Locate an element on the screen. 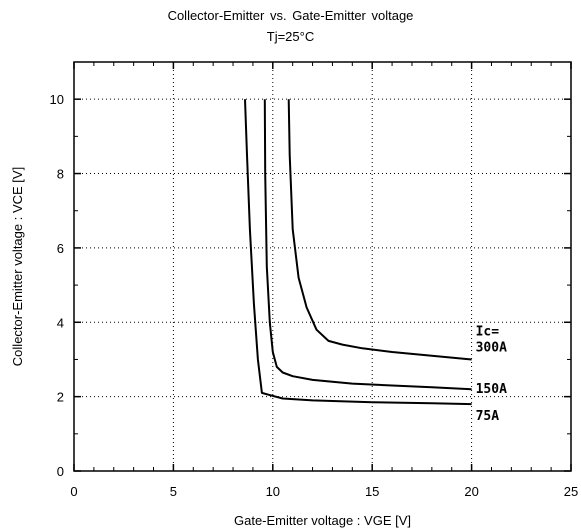 This screenshot has width=581, height=531. y-axis-label: Collector-Emitter voltage : VCE [V] is located at coordinates (17, 266).